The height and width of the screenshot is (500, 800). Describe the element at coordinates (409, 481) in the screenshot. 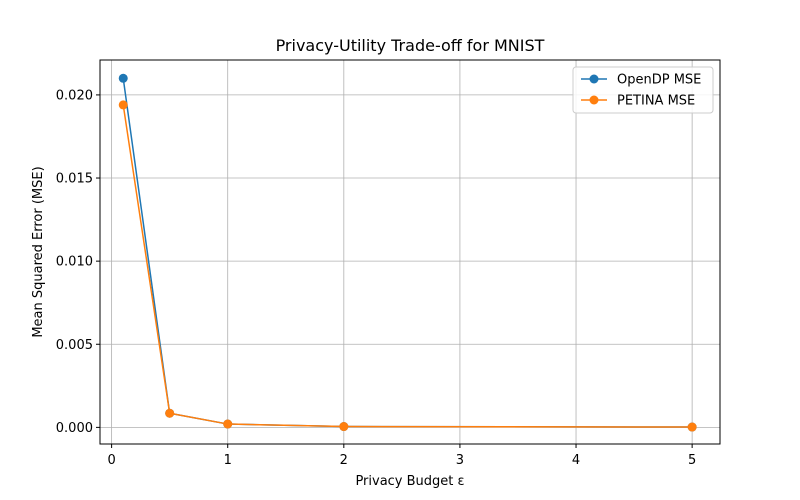

I see `x-axis-label: Privacy Budget ε` at that location.